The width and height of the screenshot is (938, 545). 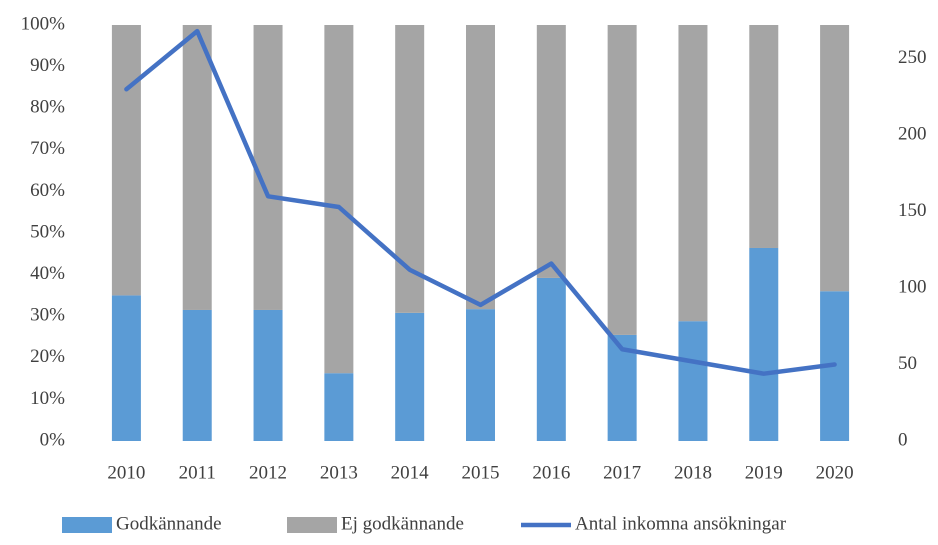 I want to click on x-tick-label: 2020, so click(x=835, y=472).